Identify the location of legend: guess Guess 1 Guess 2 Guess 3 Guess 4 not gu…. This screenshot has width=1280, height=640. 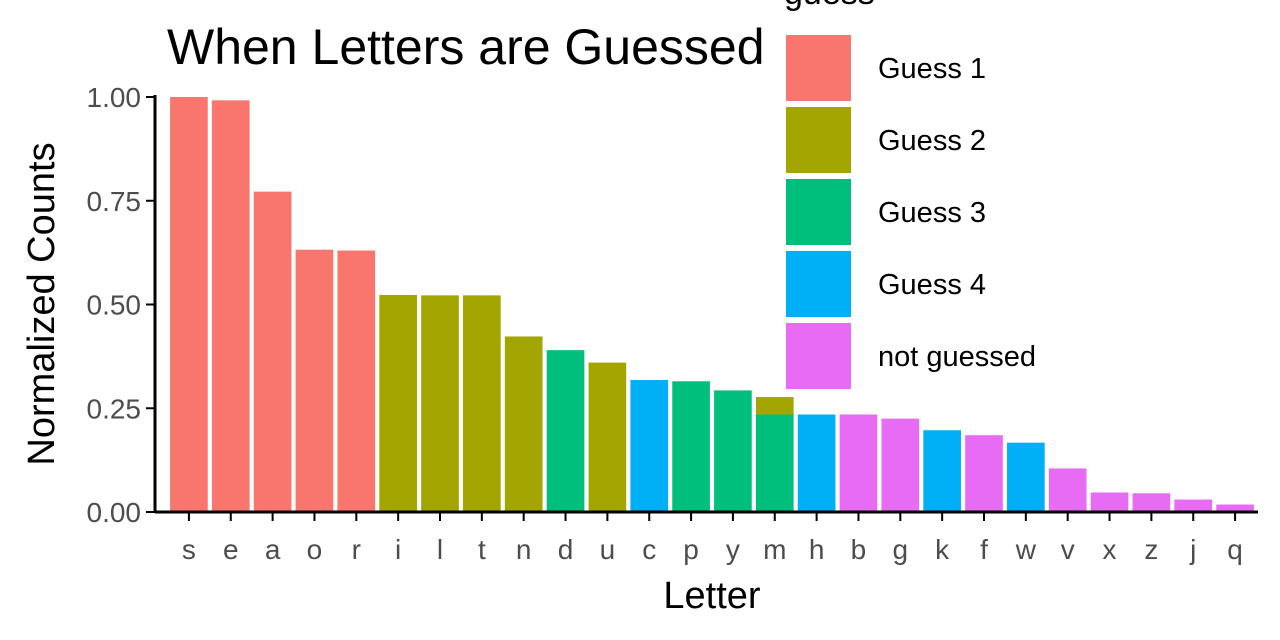
(910, 194).